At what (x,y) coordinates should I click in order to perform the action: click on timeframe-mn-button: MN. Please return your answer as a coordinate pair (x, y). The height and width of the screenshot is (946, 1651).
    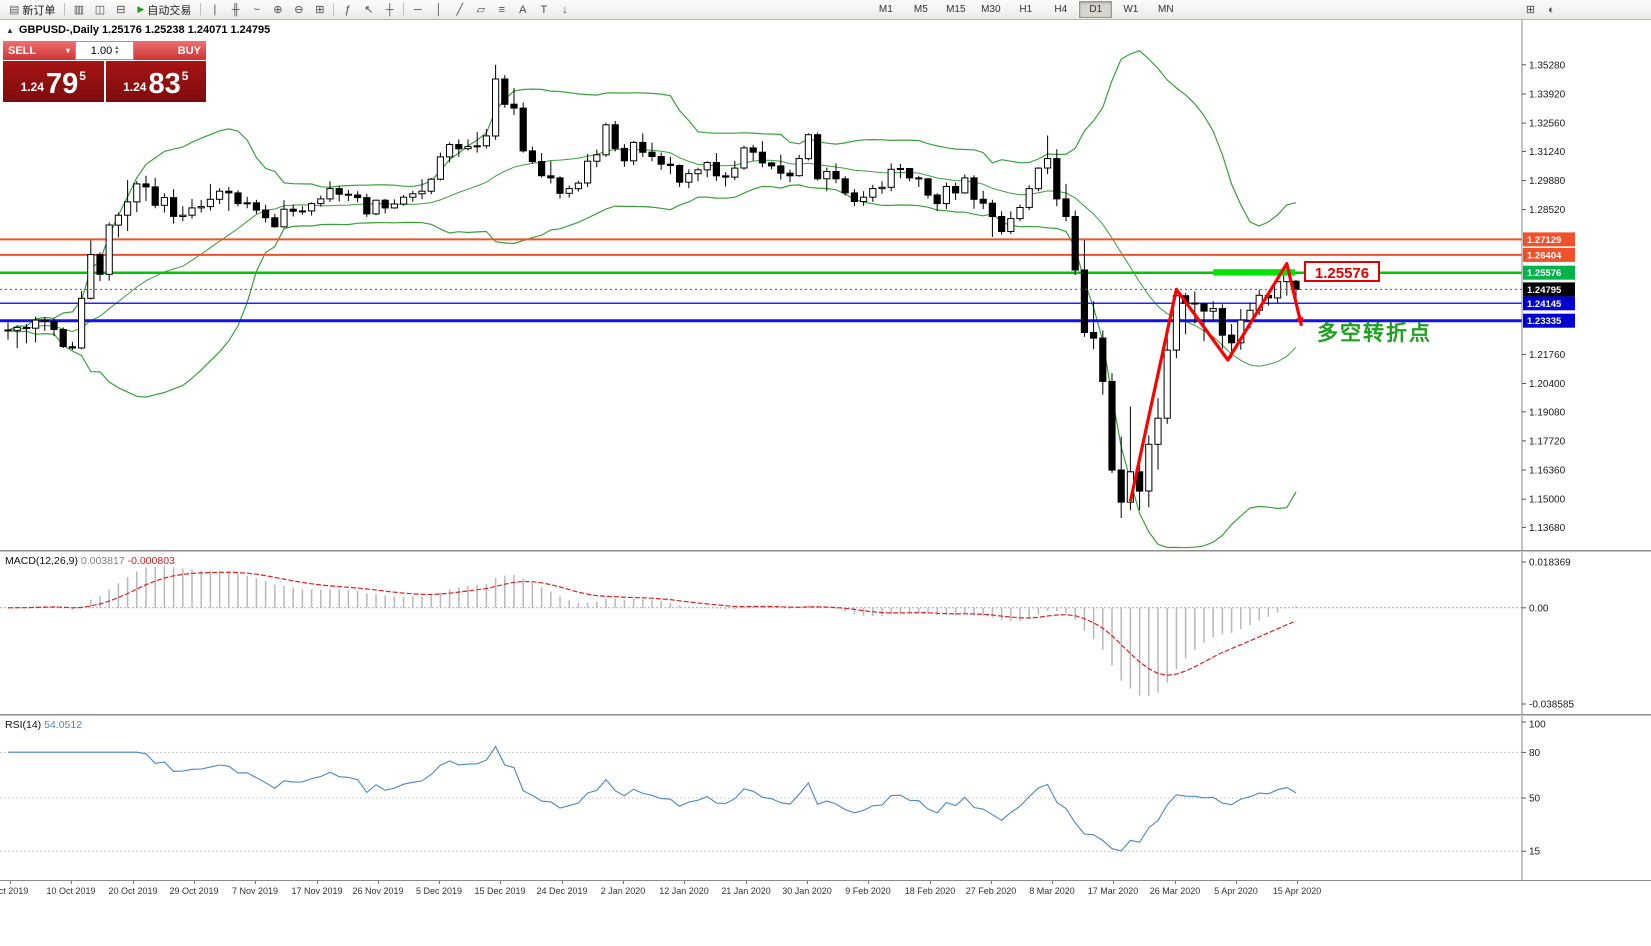
    Looking at the image, I should click on (1166, 9).